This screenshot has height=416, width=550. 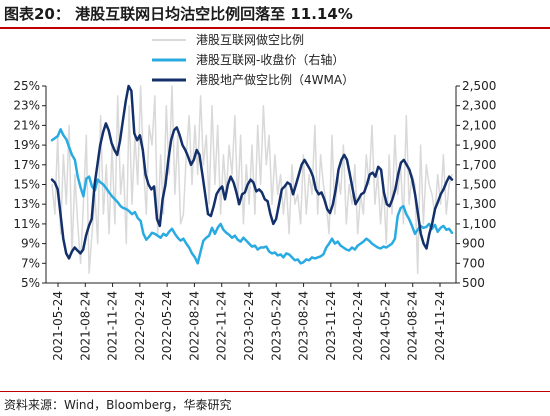 What do you see at coordinates (479, 165) in the screenshot?
I see `y-right-tick-label: 1,700` at bounding box center [479, 165].